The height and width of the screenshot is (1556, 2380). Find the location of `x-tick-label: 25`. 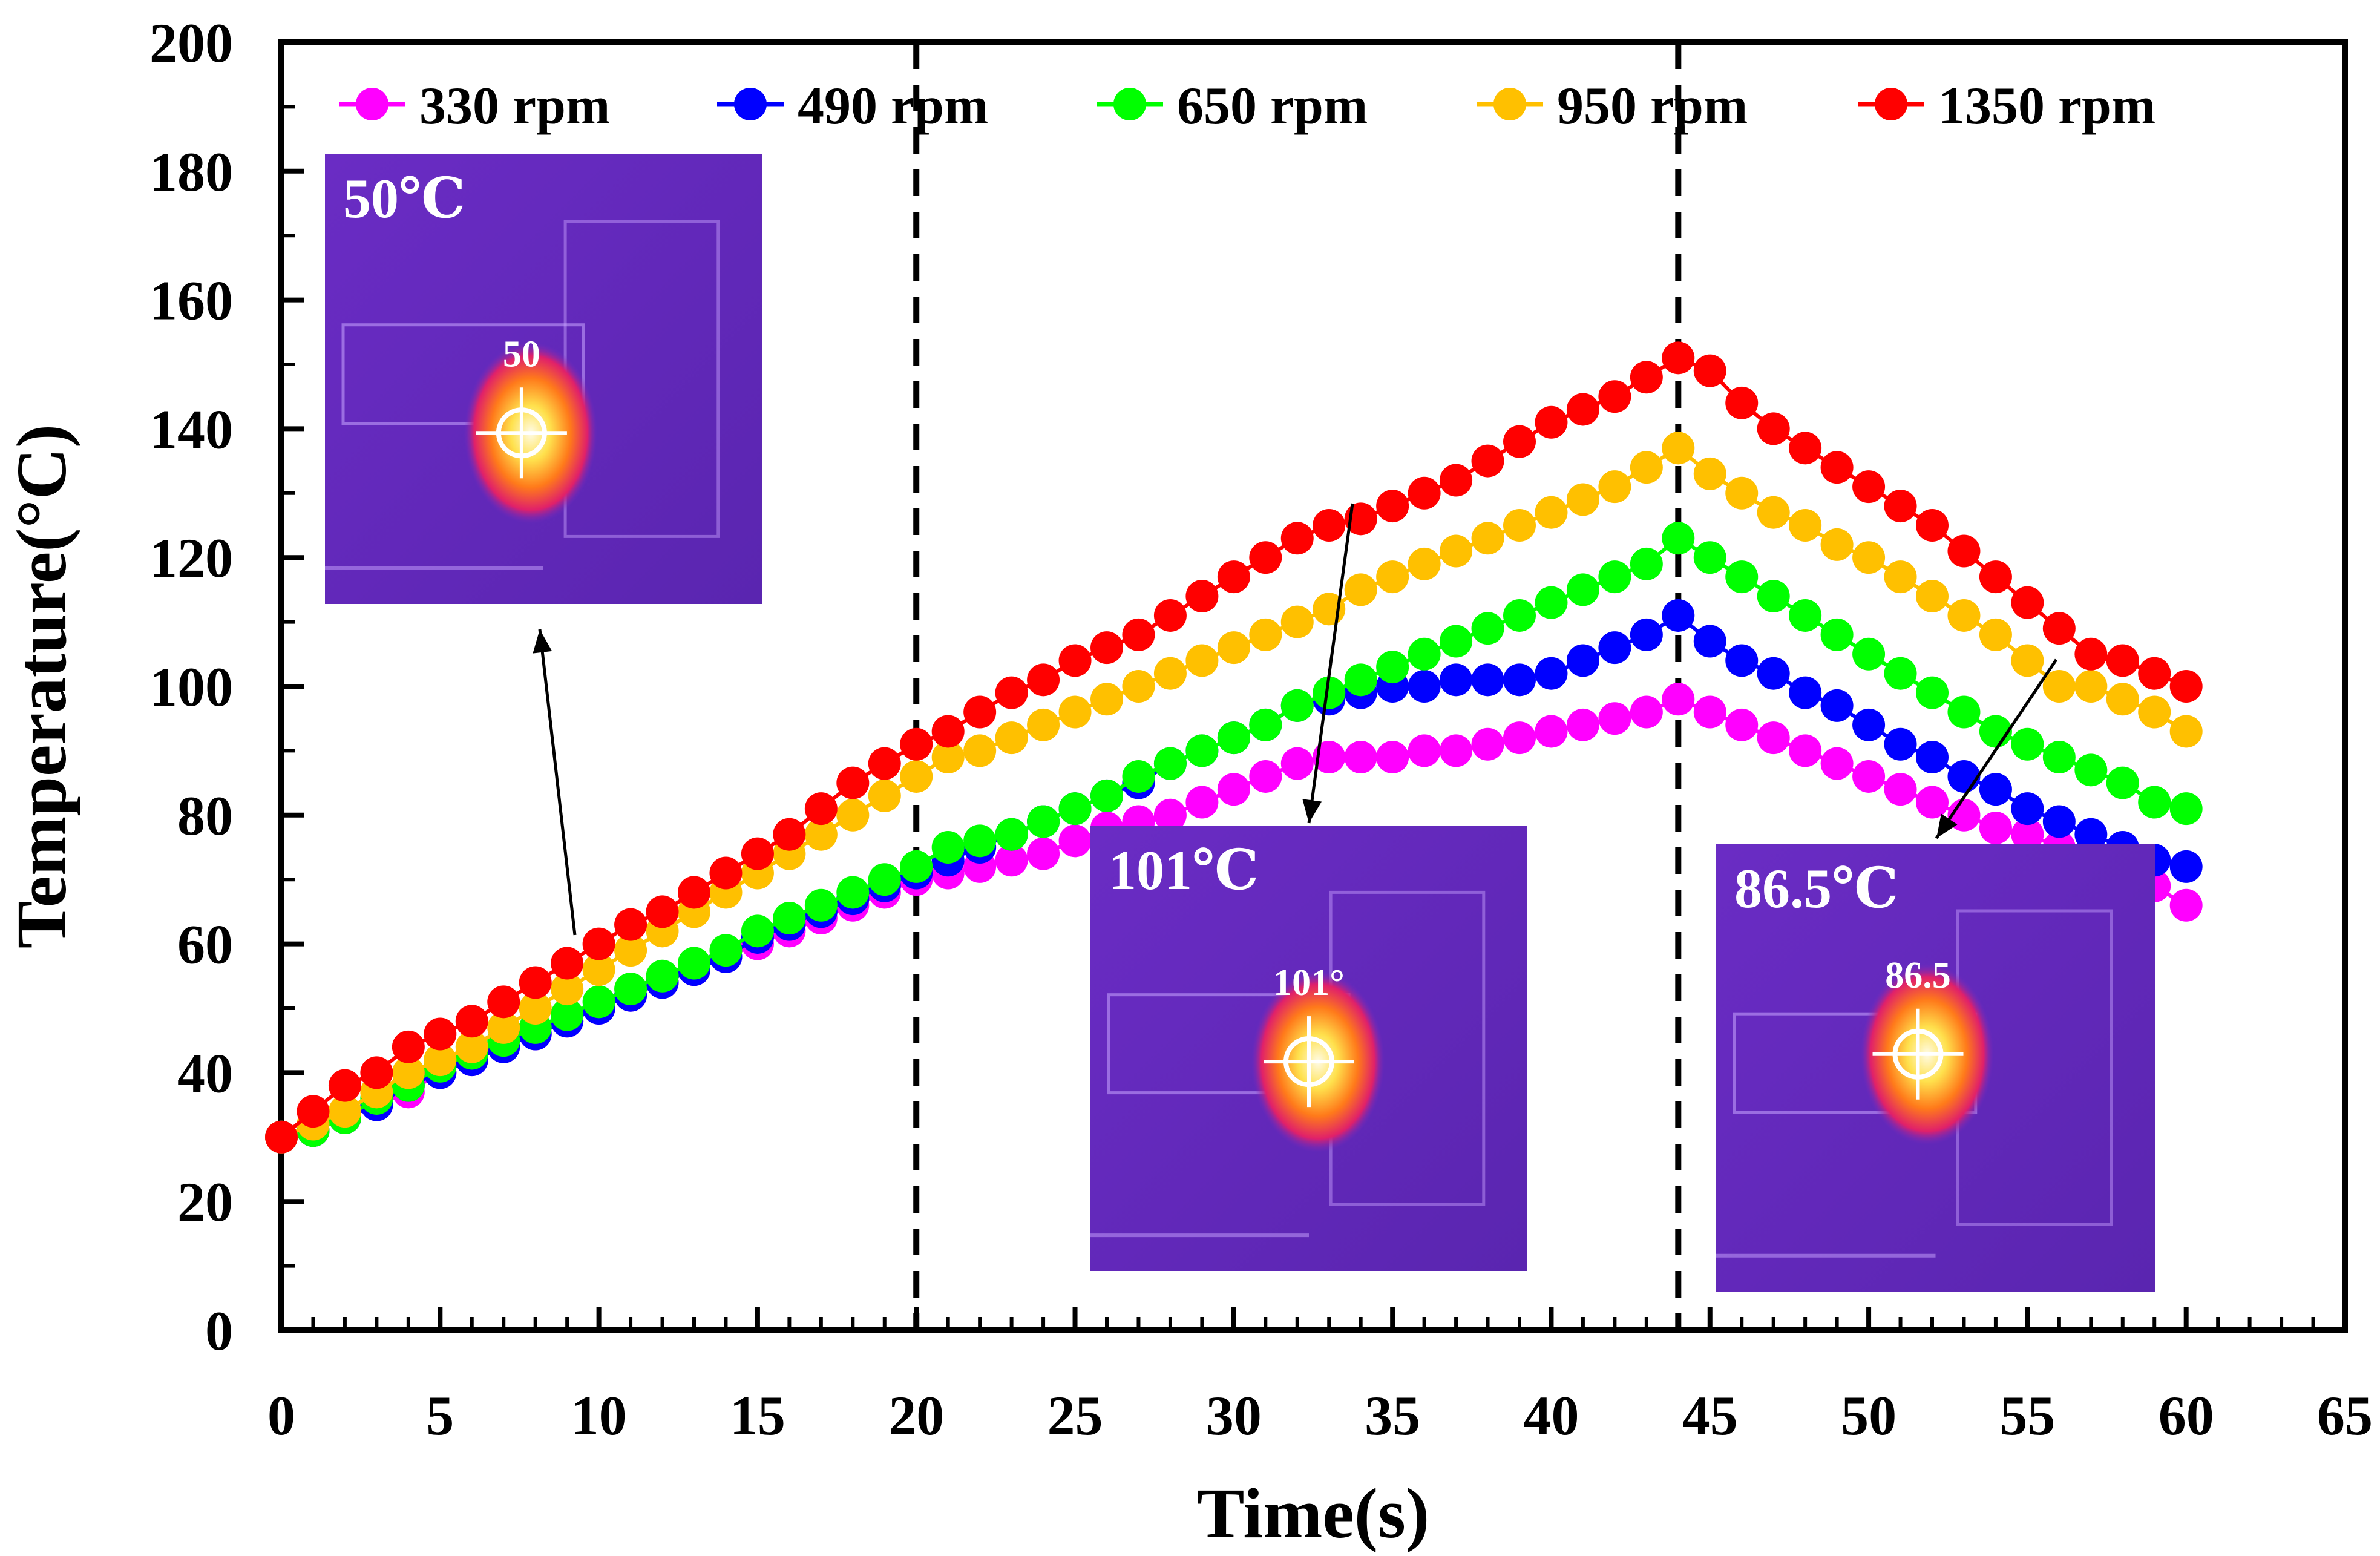

x-tick-label: 25 is located at coordinates (1075, 1415).